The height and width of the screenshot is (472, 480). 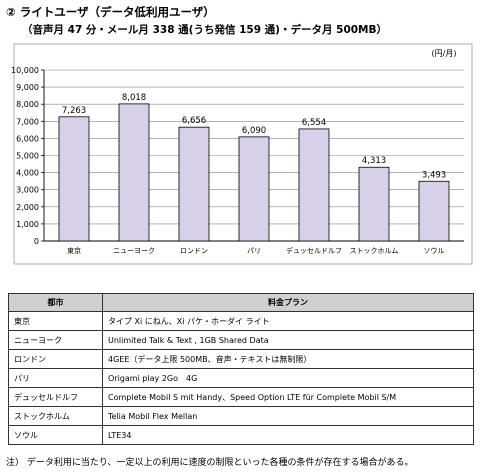 I want to click on y-tick-label: 5,000, so click(x=27, y=156).